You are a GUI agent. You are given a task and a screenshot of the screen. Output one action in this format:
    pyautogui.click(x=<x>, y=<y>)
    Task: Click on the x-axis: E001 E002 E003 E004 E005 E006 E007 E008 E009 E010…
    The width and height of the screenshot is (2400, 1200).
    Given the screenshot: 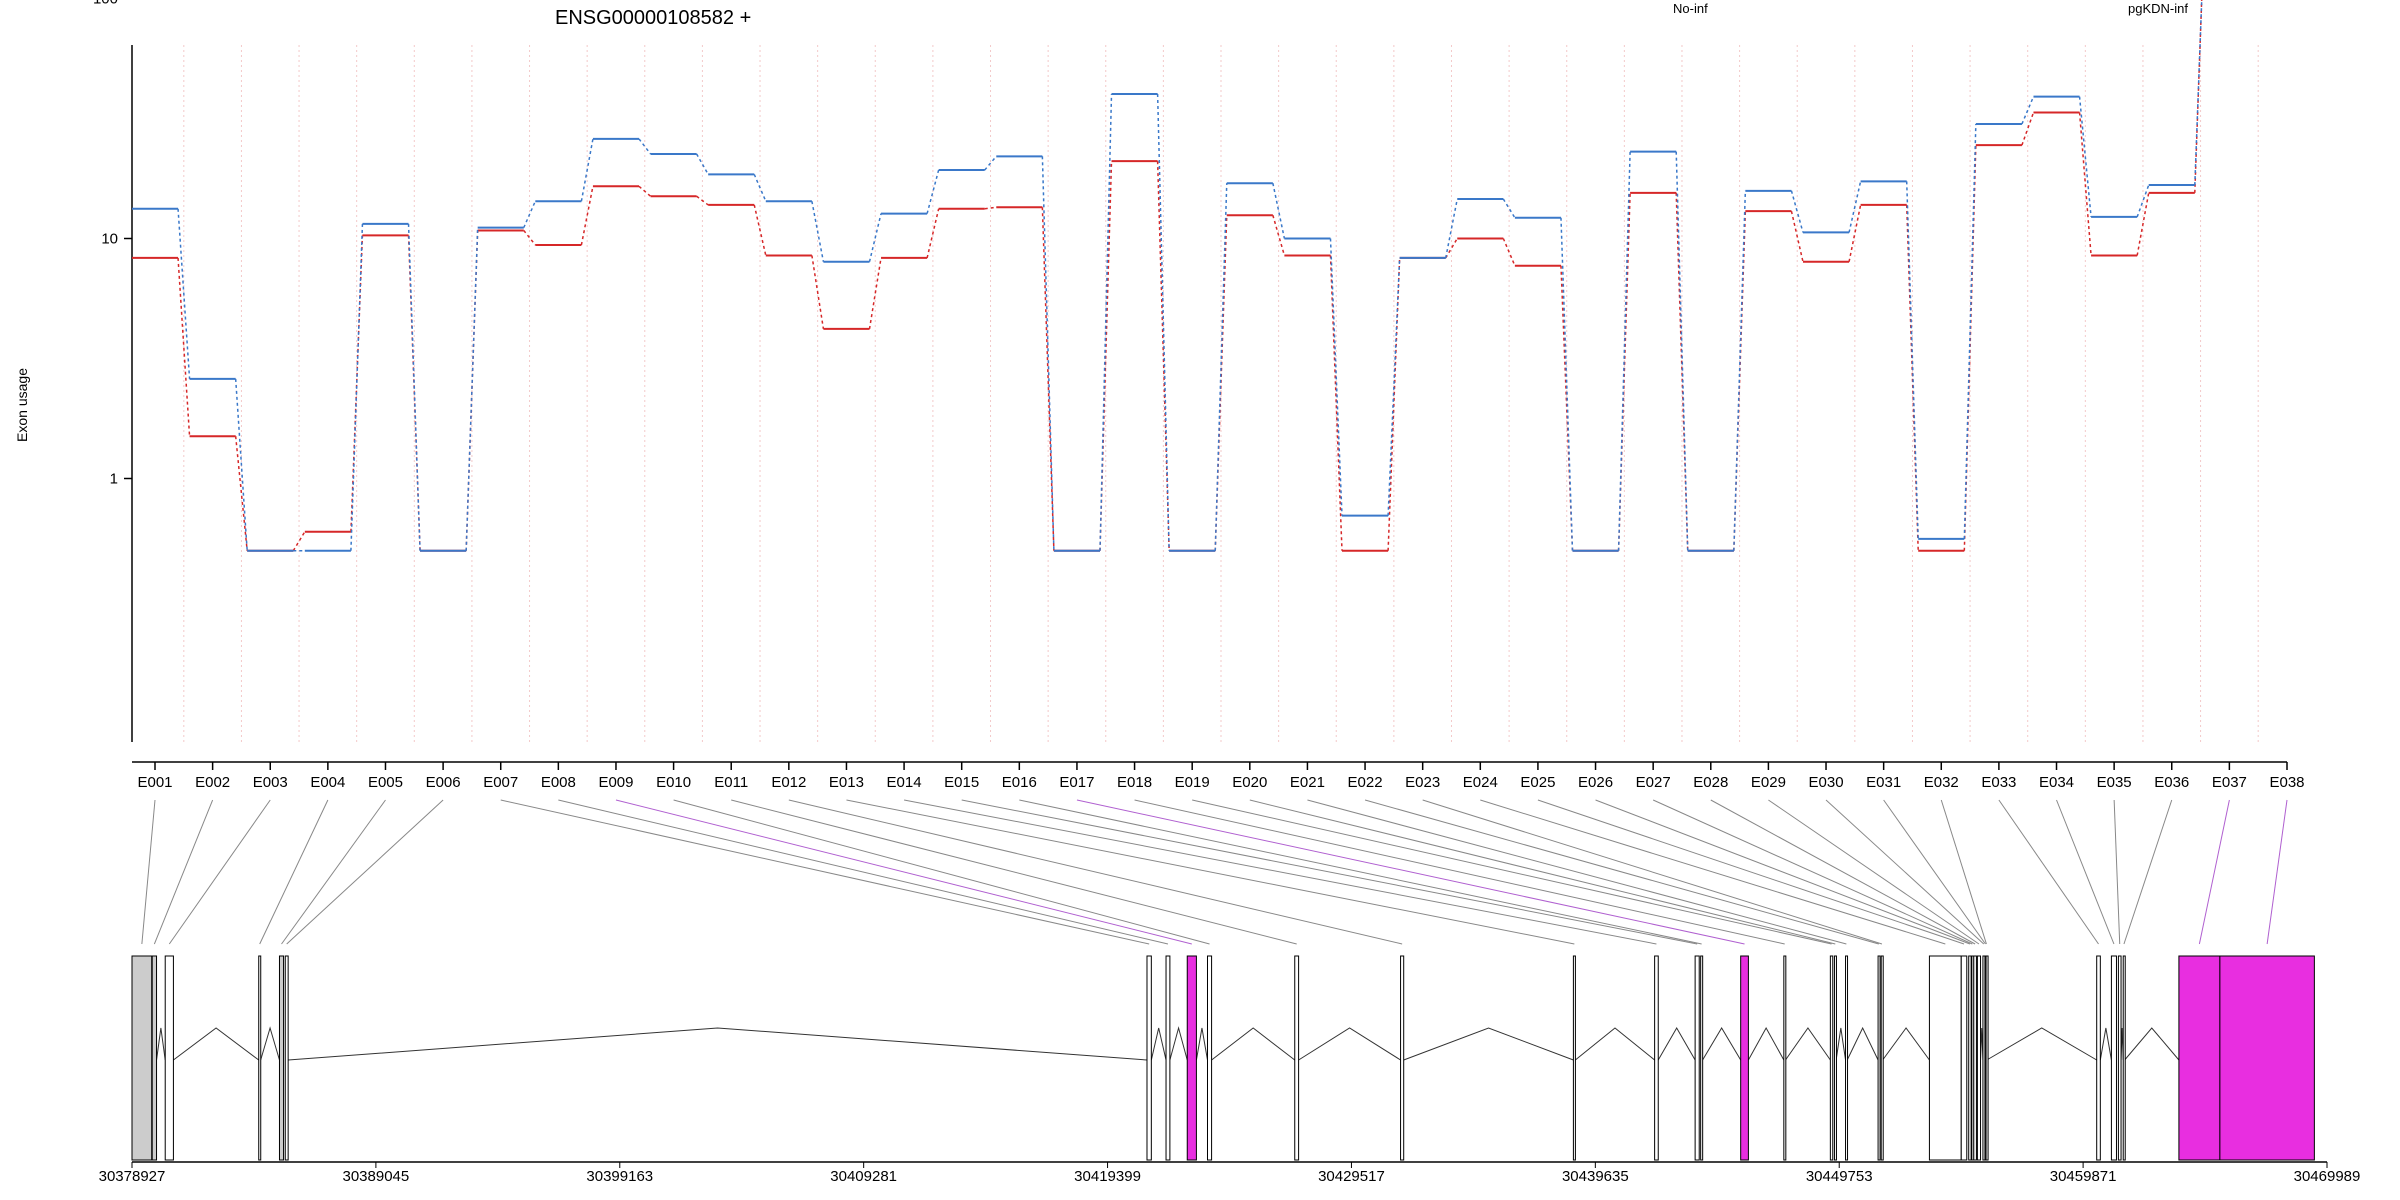 What is the action you would take?
    pyautogui.click(x=1218, y=776)
    